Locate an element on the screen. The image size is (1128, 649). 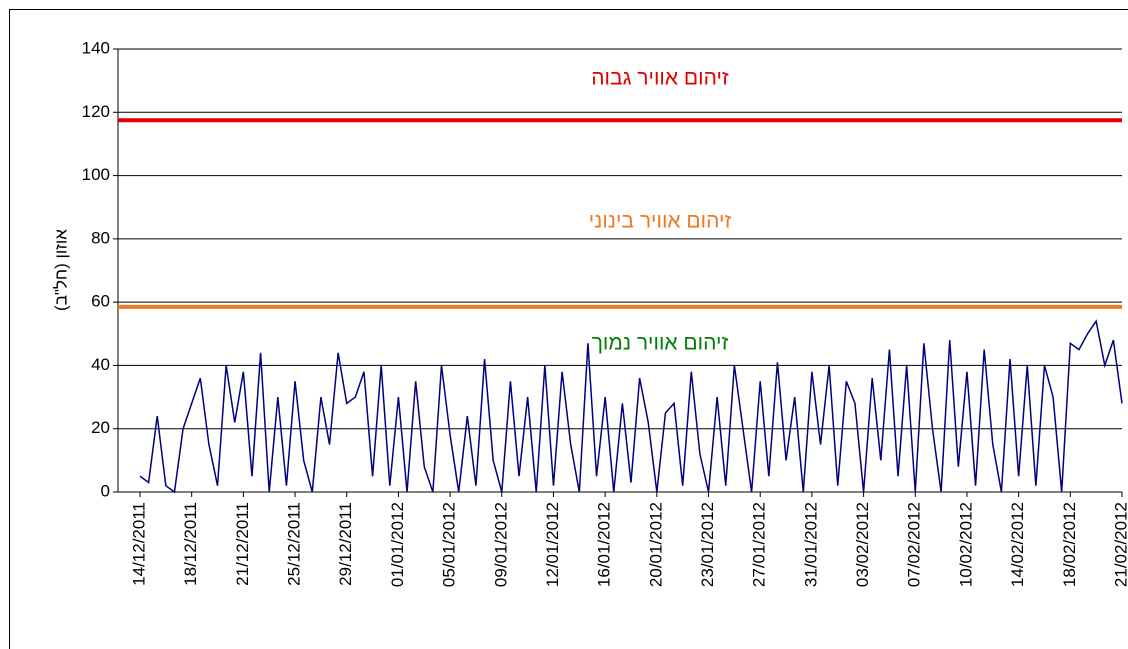
x-tick-label: 21/12/2011 is located at coordinates (242, 544).